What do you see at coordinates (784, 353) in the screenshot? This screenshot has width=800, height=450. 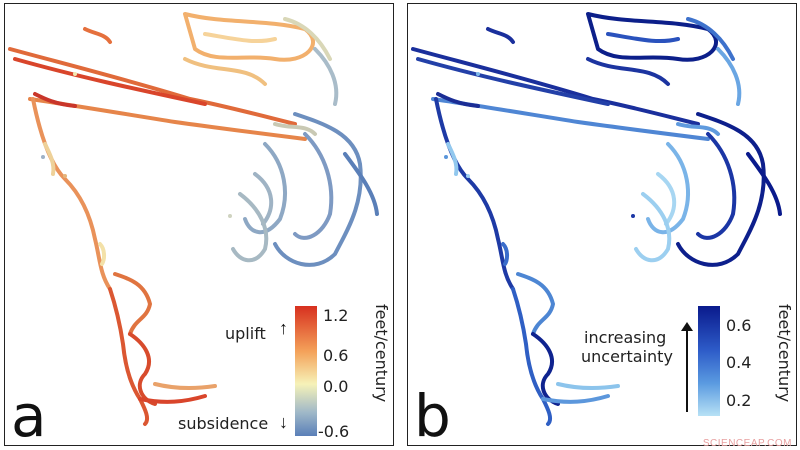 I see `unit-b: feet/century` at bounding box center [784, 353].